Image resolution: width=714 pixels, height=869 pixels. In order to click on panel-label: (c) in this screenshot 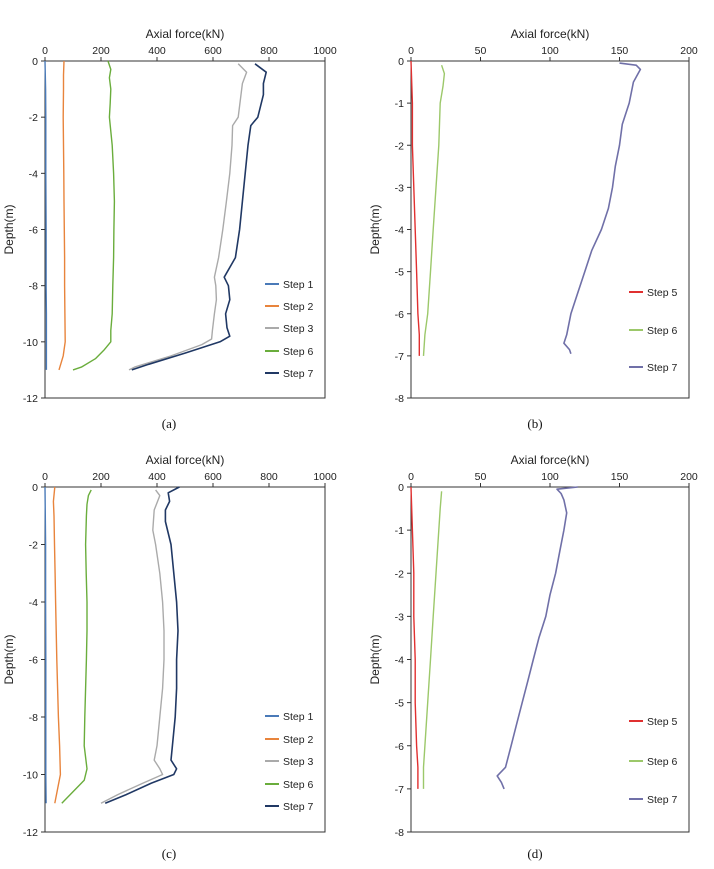, I will do `click(169, 853)`.